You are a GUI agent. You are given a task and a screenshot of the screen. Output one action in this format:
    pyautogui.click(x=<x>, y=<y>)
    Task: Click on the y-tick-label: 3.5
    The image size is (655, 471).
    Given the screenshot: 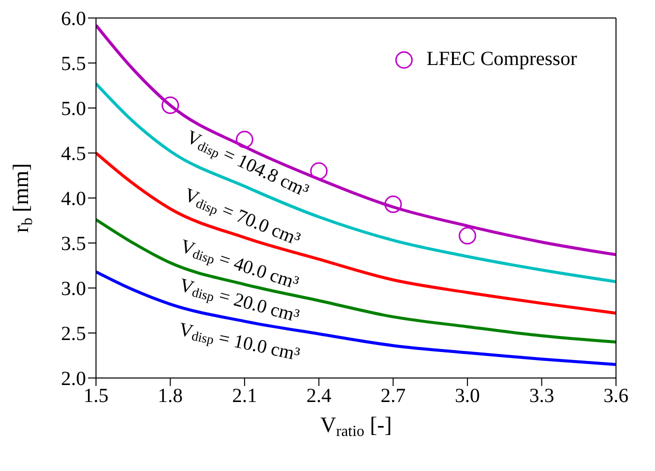 What is the action you would take?
    pyautogui.click(x=73, y=244)
    